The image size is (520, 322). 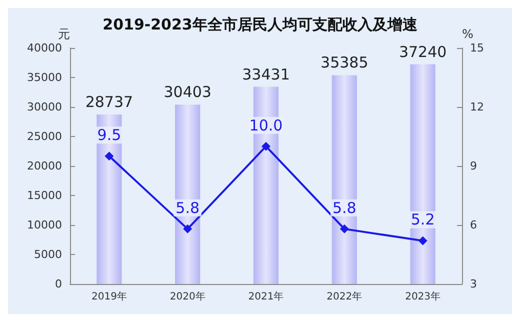 What do you see at coordinates (422, 51) in the screenshot?
I see `data-label: 37240` at bounding box center [422, 51].